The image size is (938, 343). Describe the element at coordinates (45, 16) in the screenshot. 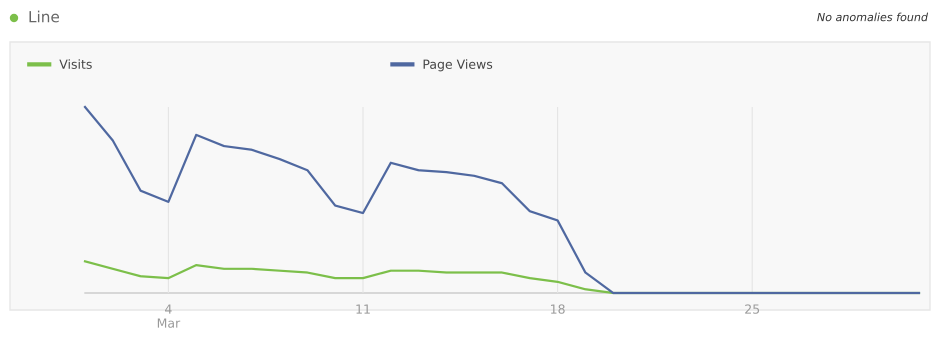

I see `chart-title: Line` at that location.